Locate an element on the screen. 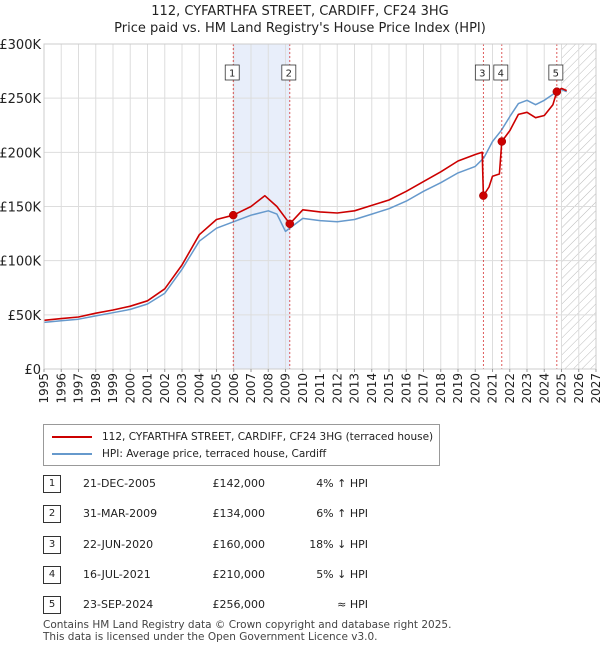 This screenshot has width=600, height=650. hpi-line-swatch is located at coordinates (72, 454).